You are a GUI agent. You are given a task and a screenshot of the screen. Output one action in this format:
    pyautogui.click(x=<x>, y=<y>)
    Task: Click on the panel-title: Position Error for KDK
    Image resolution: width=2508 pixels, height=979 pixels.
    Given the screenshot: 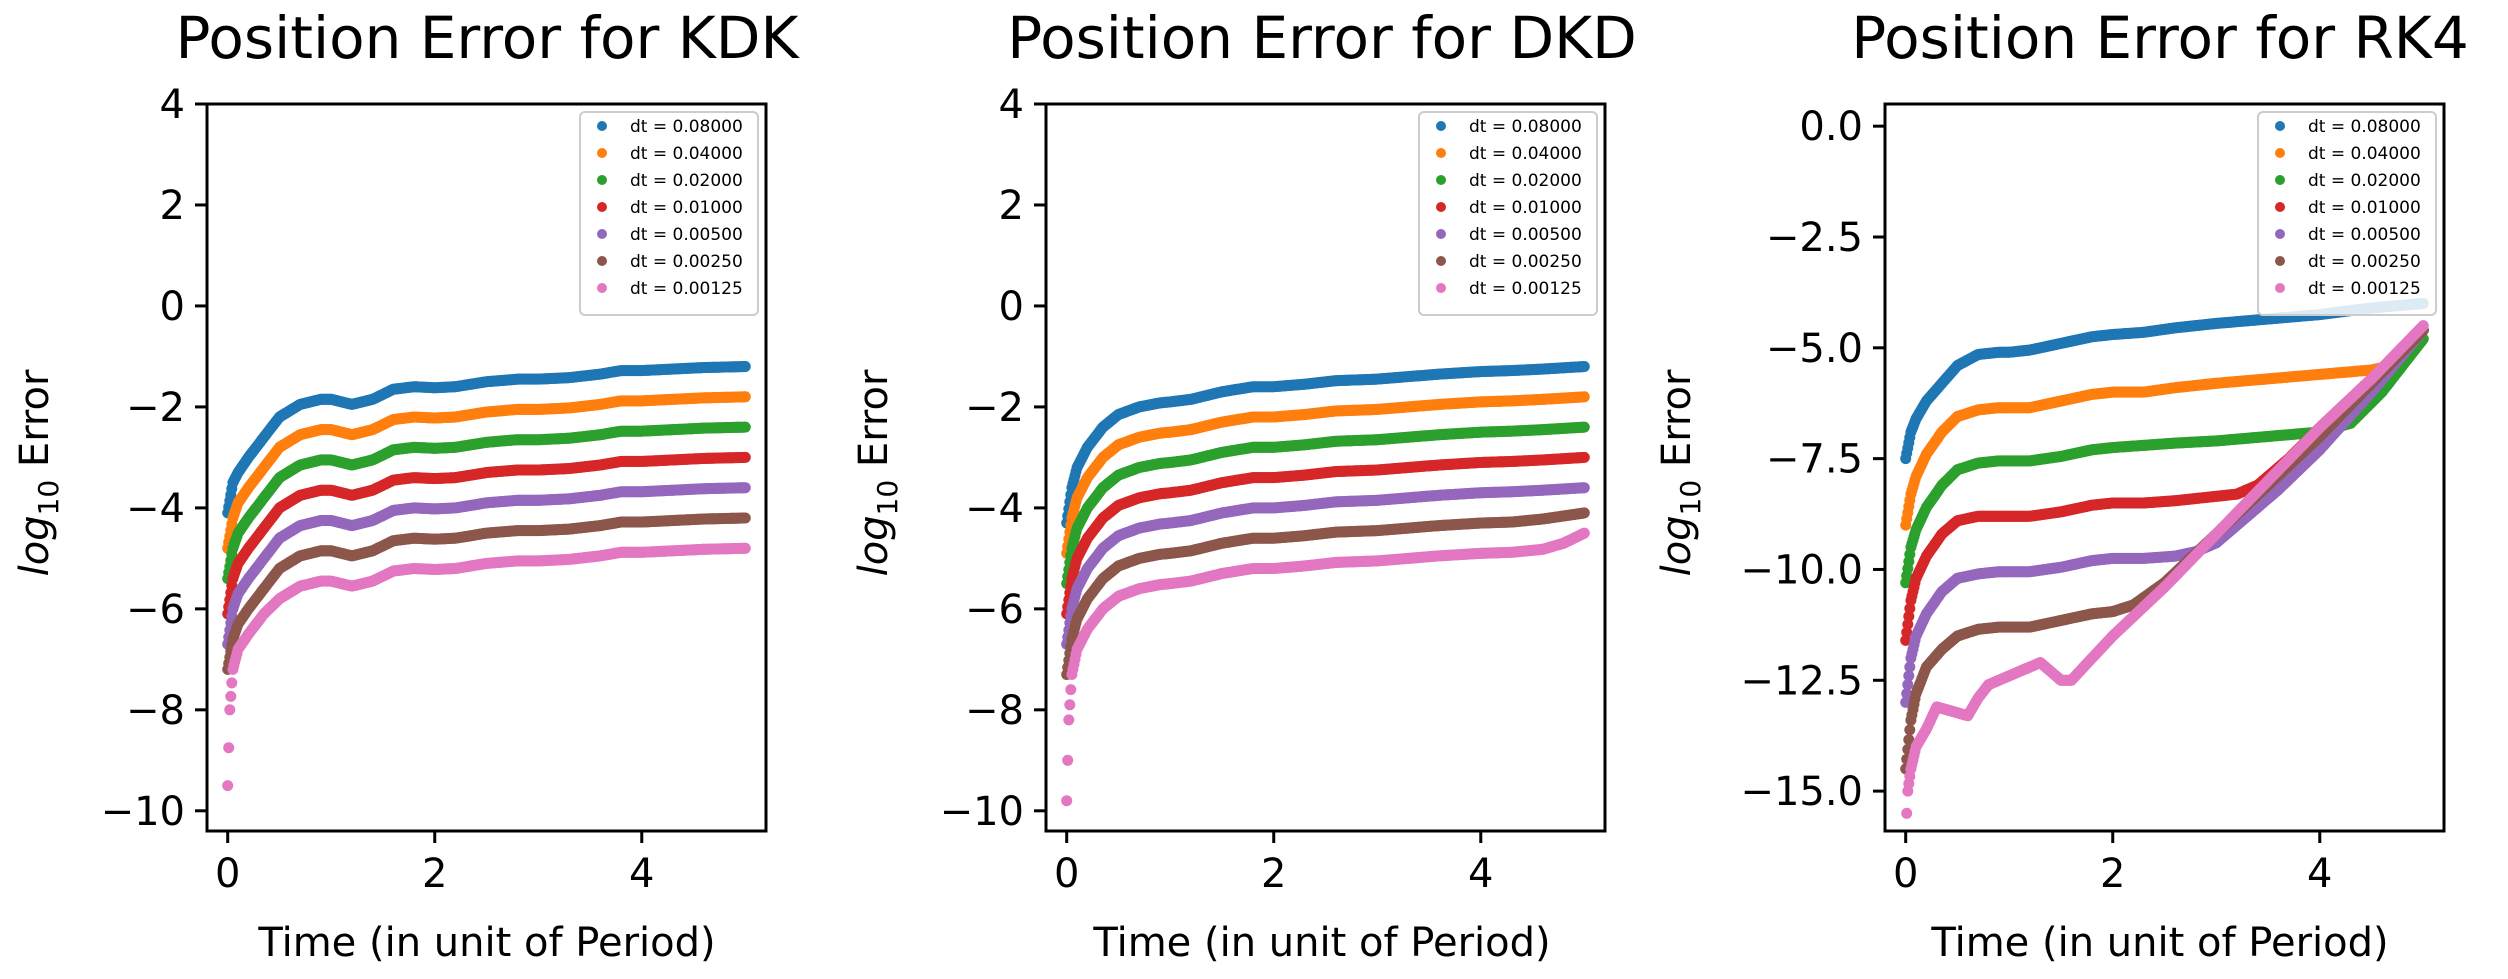 What is the action you would take?
    pyautogui.click(x=488, y=38)
    